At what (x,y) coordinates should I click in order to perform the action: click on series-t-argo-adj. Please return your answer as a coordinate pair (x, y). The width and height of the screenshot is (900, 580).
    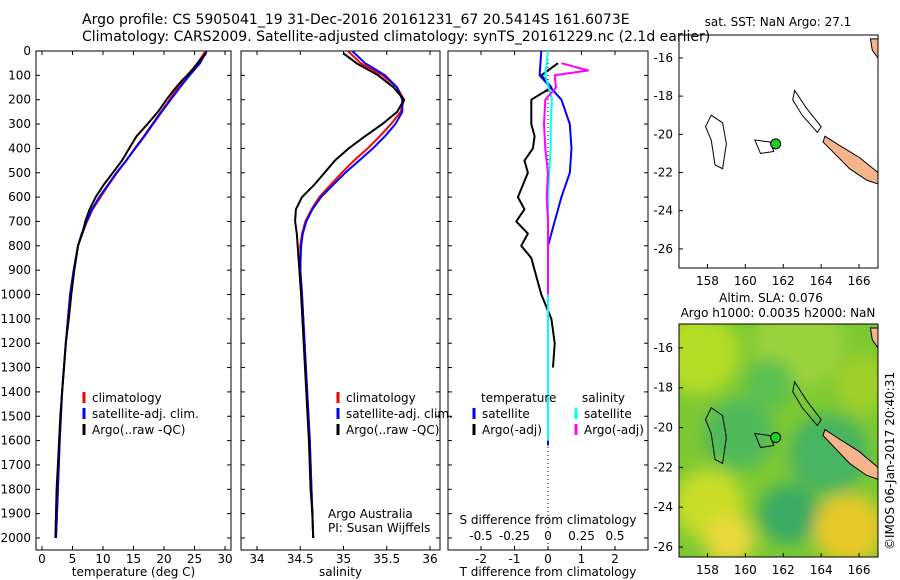
    Looking at the image, I should click on (537, 215).